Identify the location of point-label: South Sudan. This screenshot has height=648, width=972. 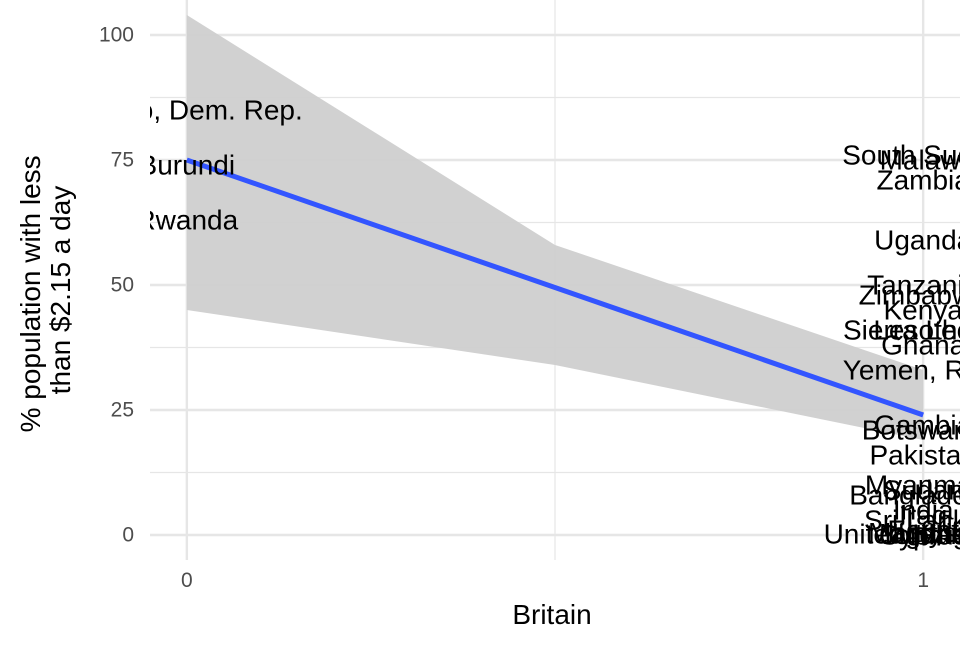
(907, 155).